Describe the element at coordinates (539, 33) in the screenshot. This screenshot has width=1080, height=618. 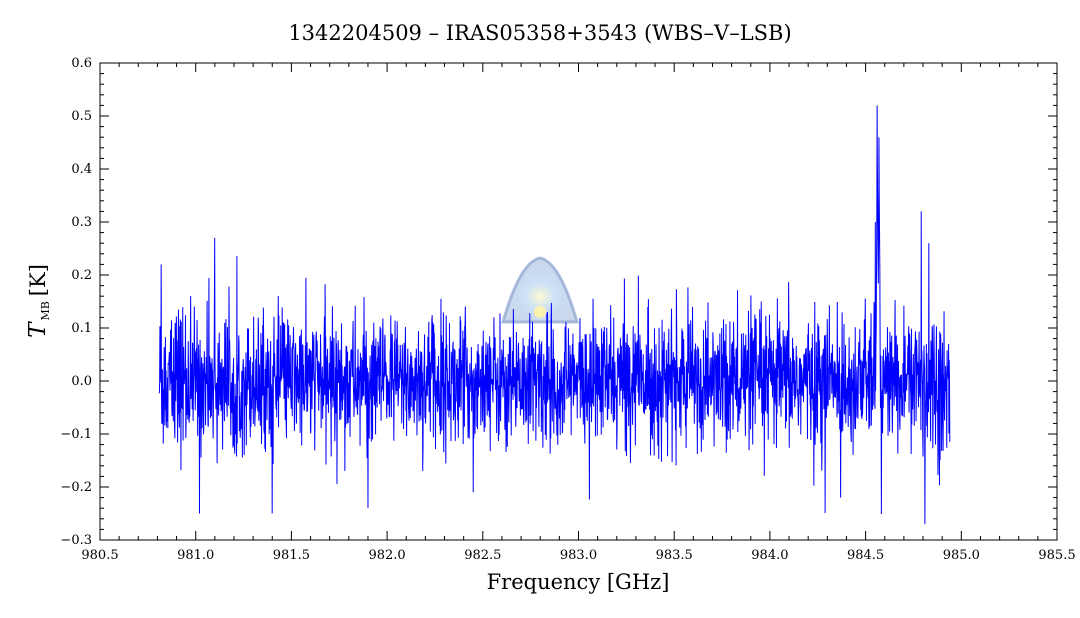
I see `chart-title: 1342204509 – IRAS05358+3543 (WBS–V–LSB)` at that location.